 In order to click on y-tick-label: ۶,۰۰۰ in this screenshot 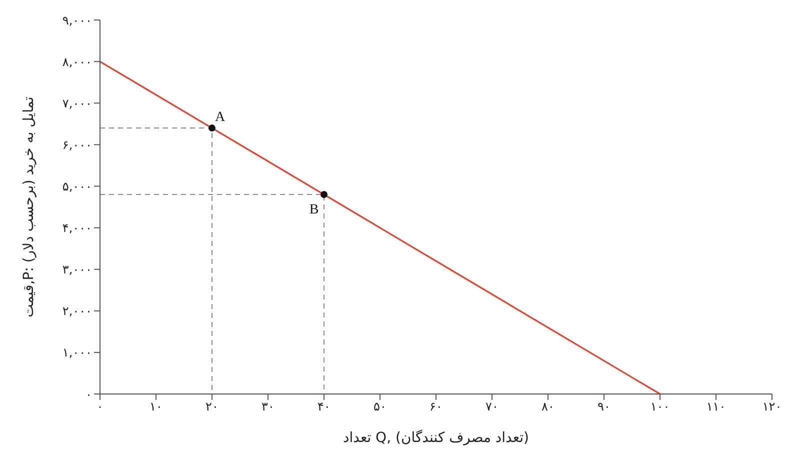, I will do `click(77, 145)`.